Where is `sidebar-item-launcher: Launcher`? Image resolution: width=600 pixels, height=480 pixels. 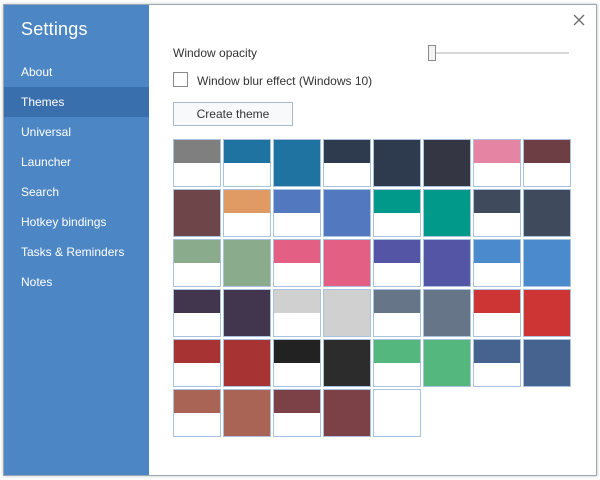 sidebar-item-launcher: Launcher is located at coordinates (46, 162).